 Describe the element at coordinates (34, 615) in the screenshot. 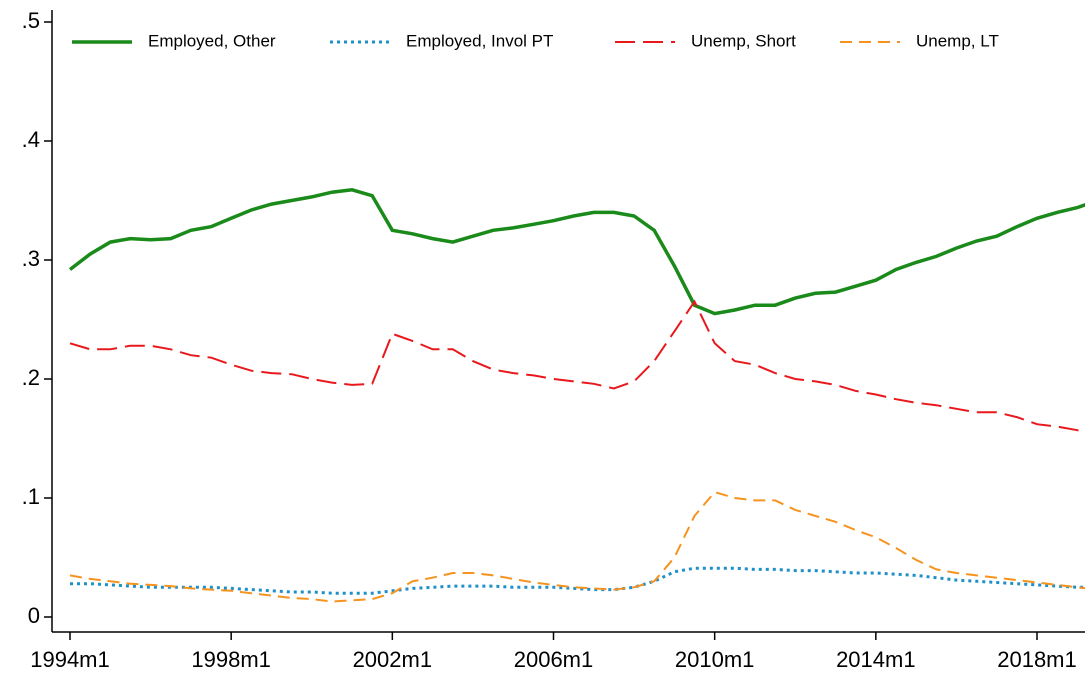

I see `y-tick-label: 0` at that location.